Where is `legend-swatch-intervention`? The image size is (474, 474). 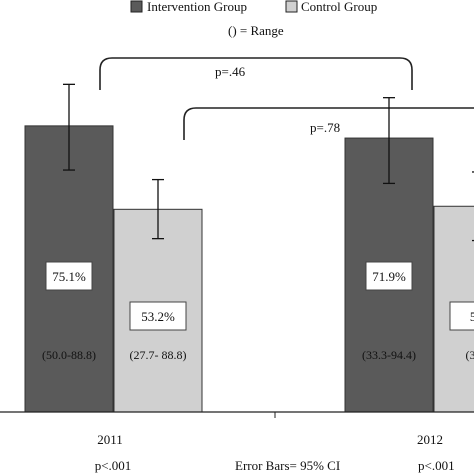 legend-swatch-intervention is located at coordinates (136, 6).